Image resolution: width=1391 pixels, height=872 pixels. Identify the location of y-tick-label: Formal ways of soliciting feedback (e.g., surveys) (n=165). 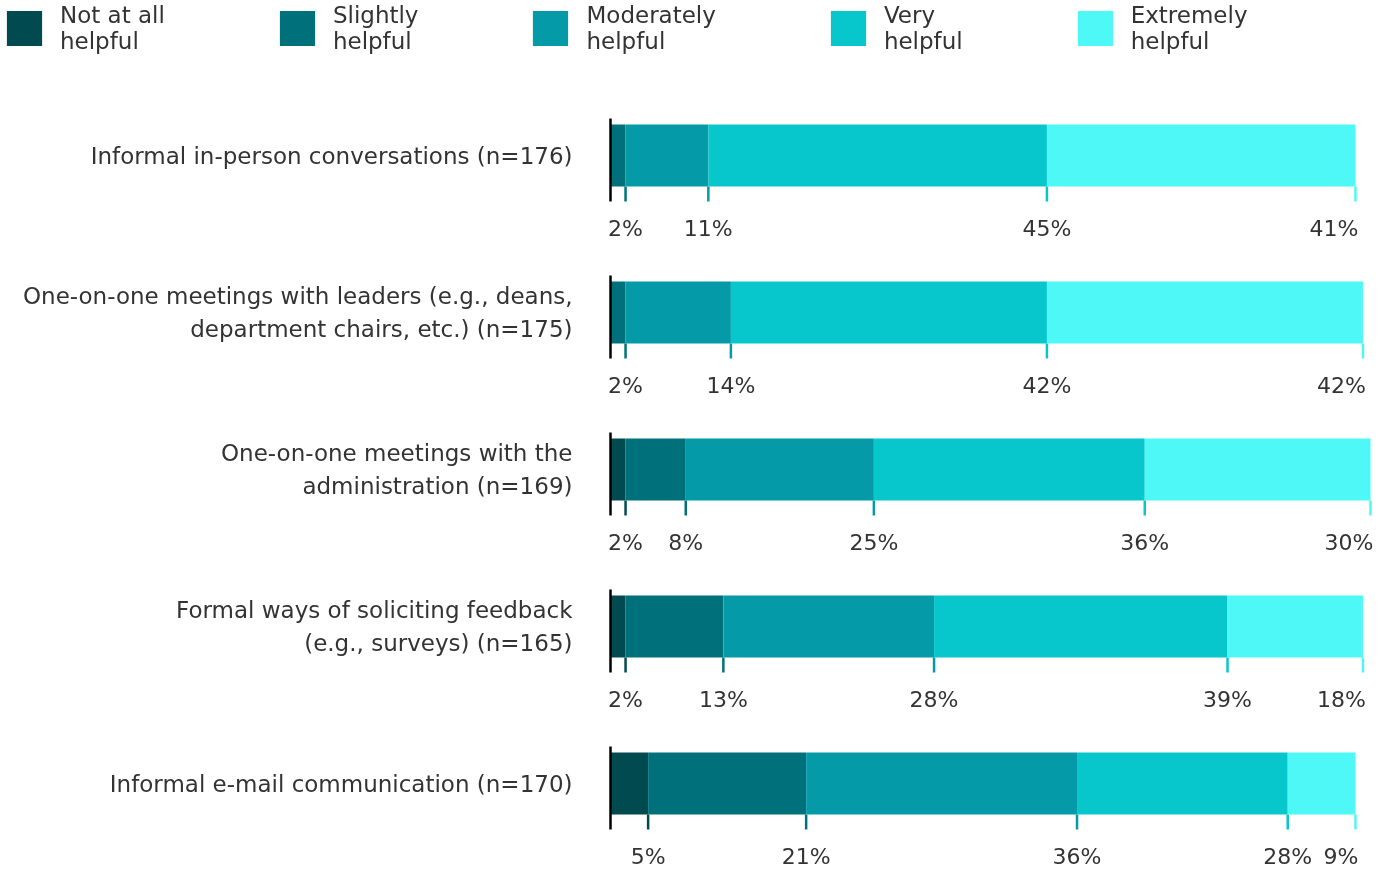
(375, 626).